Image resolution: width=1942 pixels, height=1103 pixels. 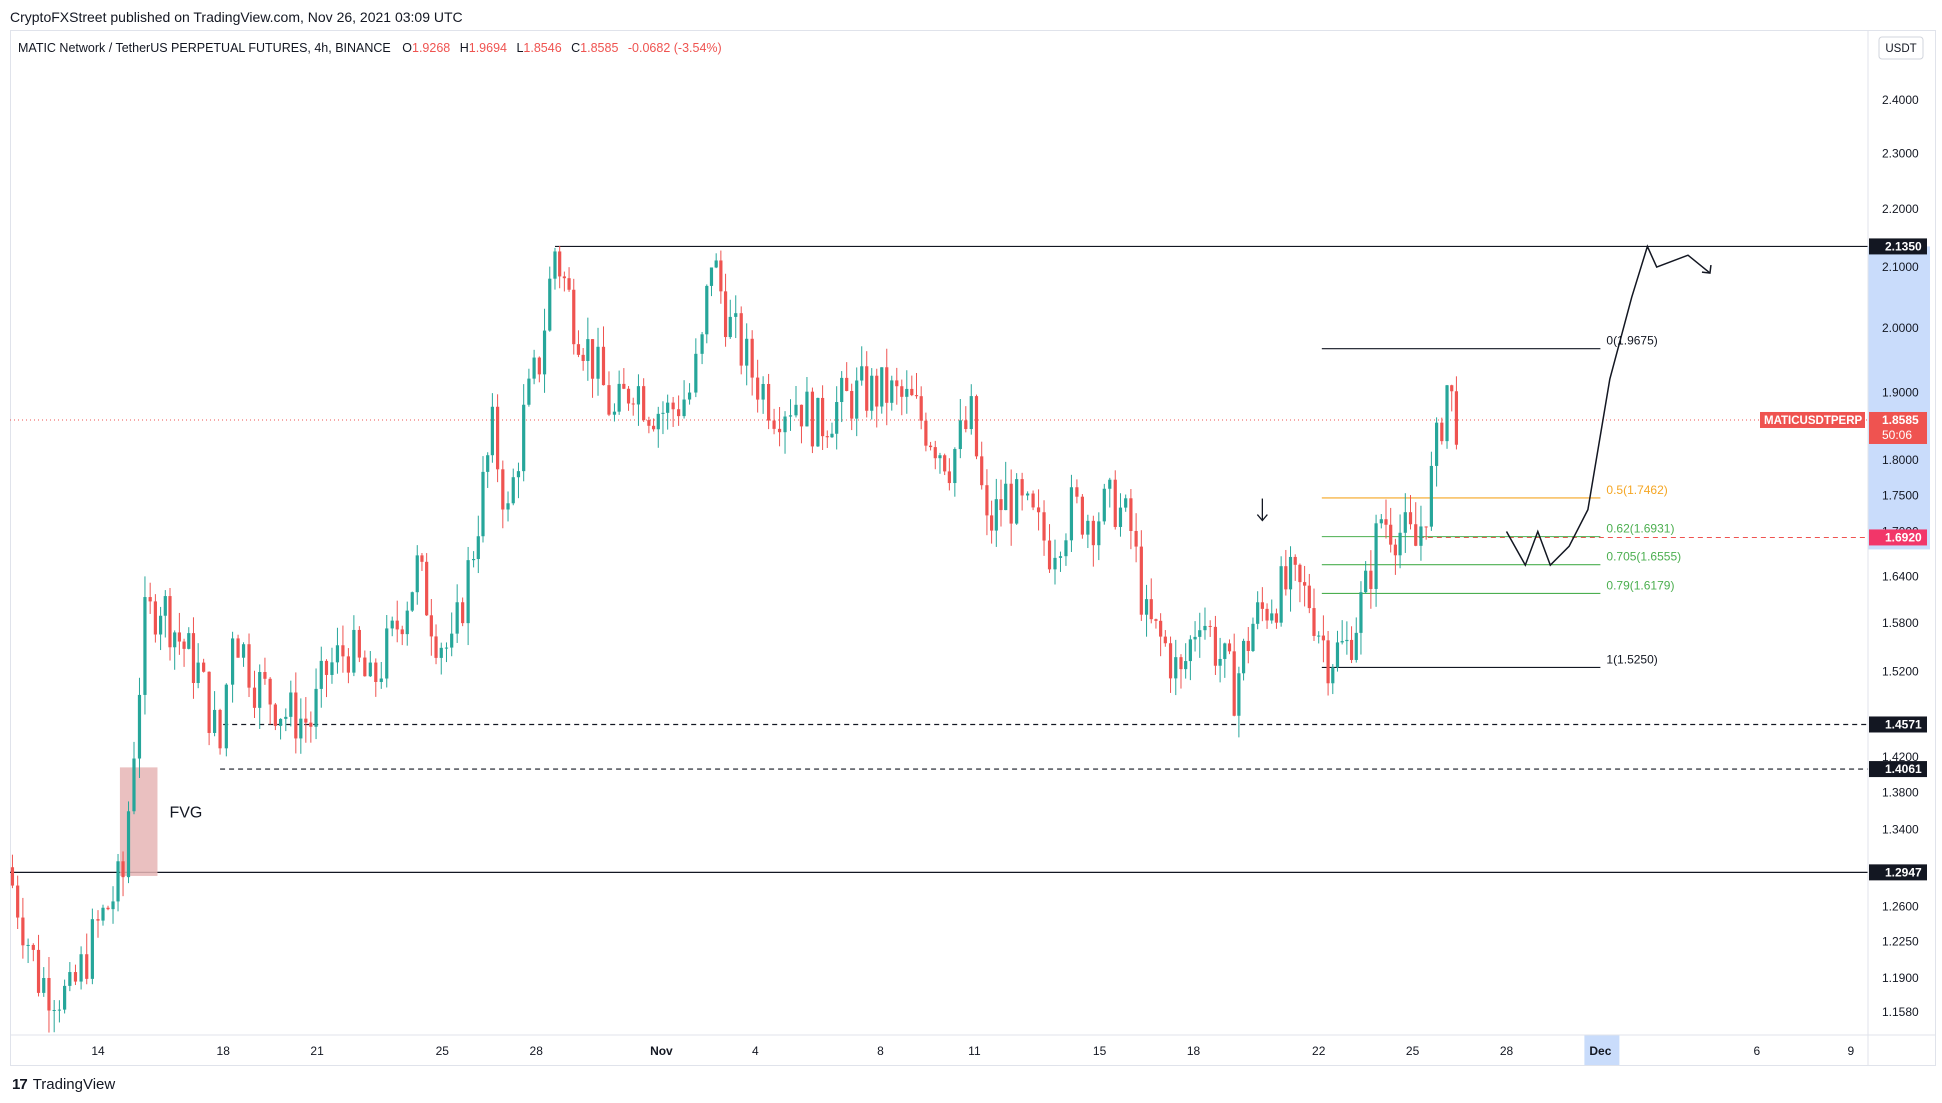 What do you see at coordinates (575, 48) in the screenshot?
I see `close-label: C` at bounding box center [575, 48].